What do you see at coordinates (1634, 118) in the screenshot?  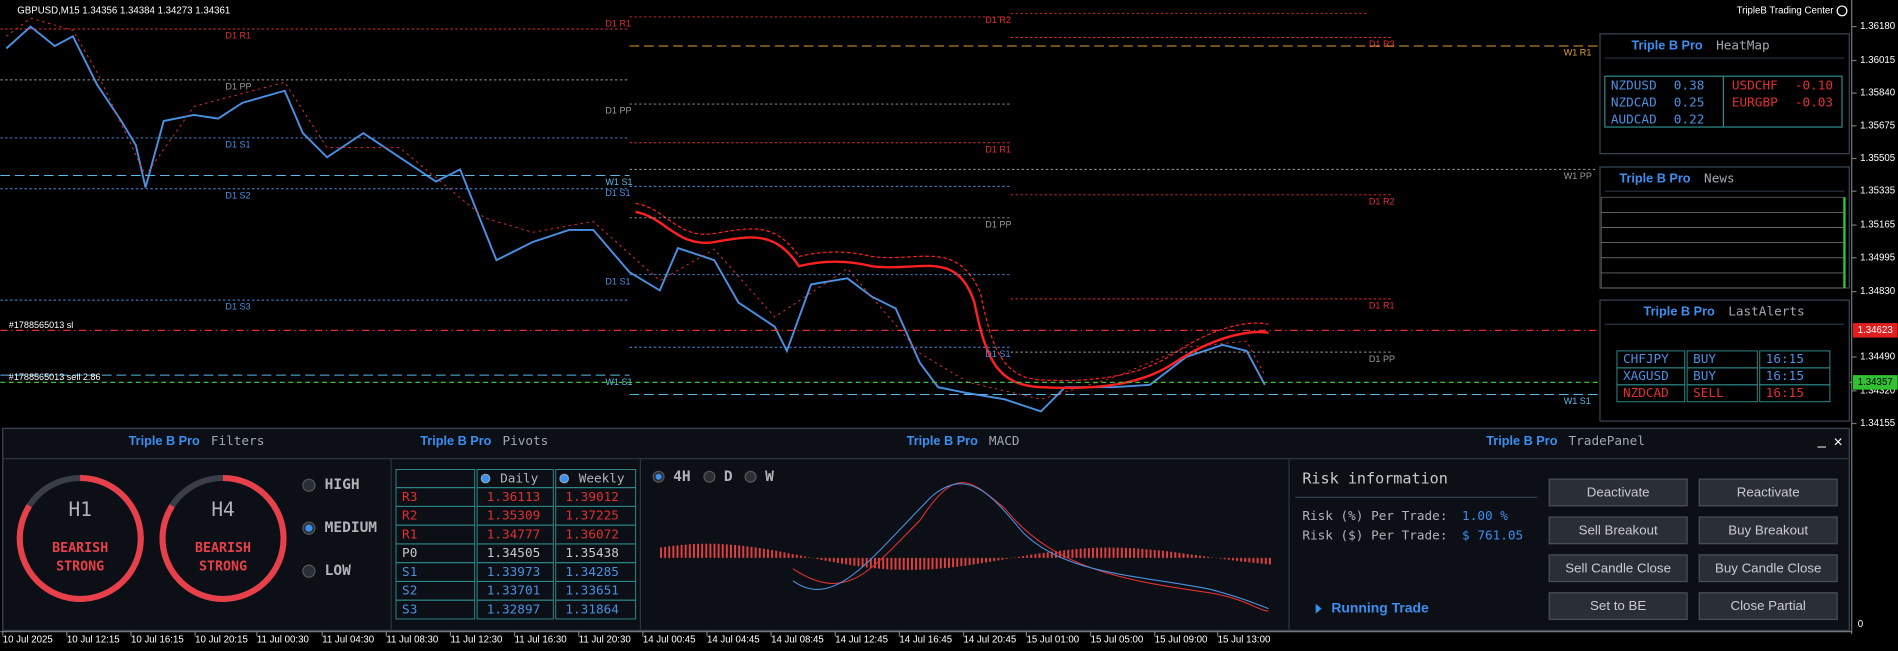 I see `heatmap-symbol: AUDCAD` at bounding box center [1634, 118].